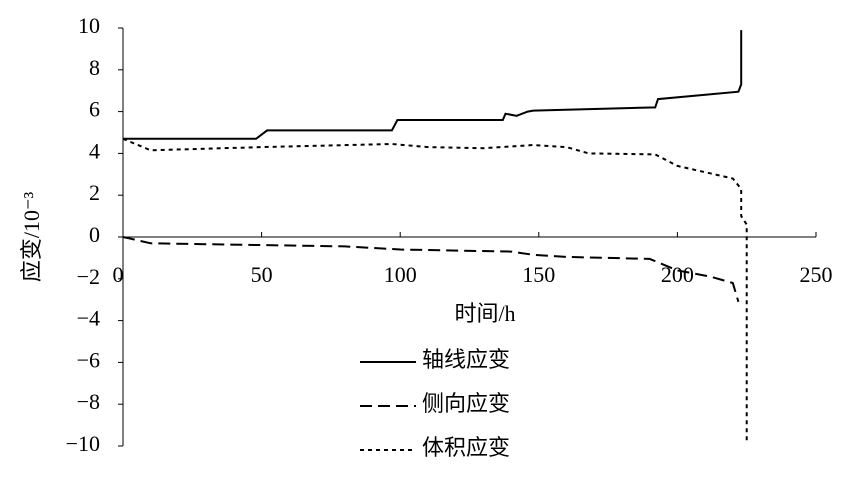 This screenshot has height=480, width=864. What do you see at coordinates (484, 313) in the screenshot?
I see `x-axis-label: 时间/h` at bounding box center [484, 313].